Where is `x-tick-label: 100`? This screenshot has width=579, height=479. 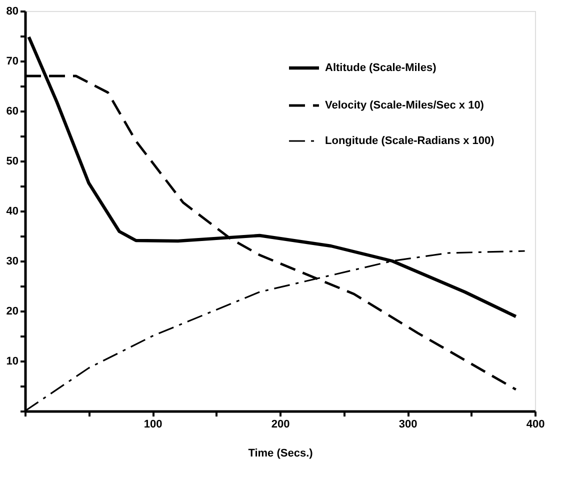 x-tick-label: 100 is located at coordinates (153, 424).